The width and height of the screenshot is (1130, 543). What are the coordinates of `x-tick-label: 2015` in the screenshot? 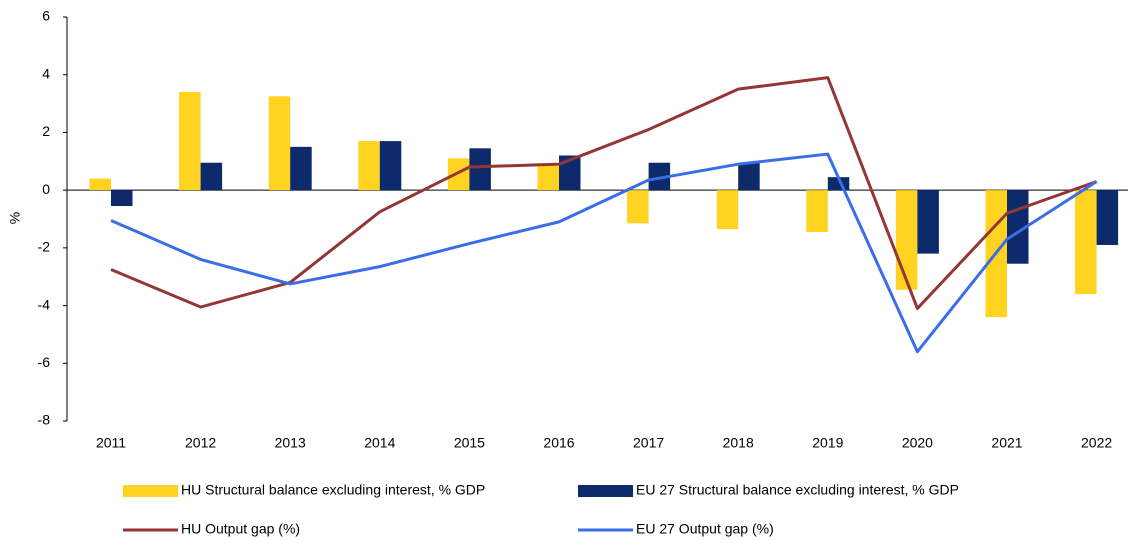 It's located at (469, 443).